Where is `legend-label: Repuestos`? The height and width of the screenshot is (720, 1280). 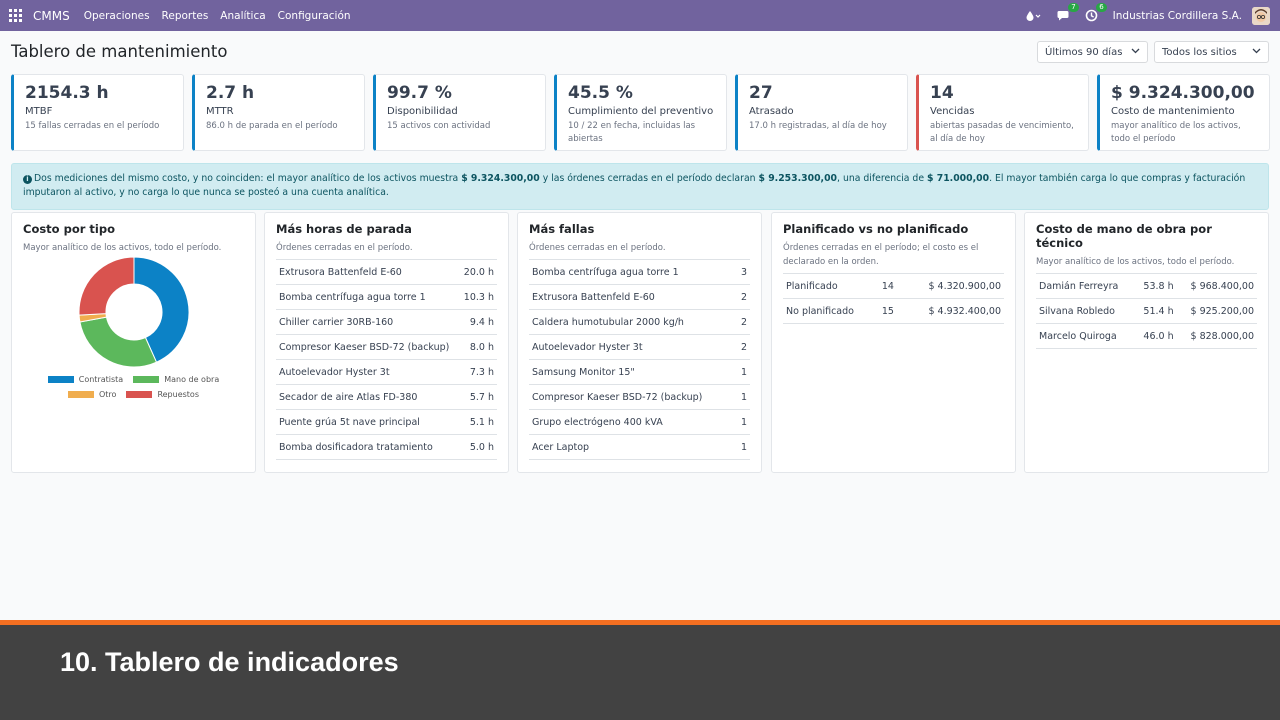 legend-label: Repuestos is located at coordinates (178, 394).